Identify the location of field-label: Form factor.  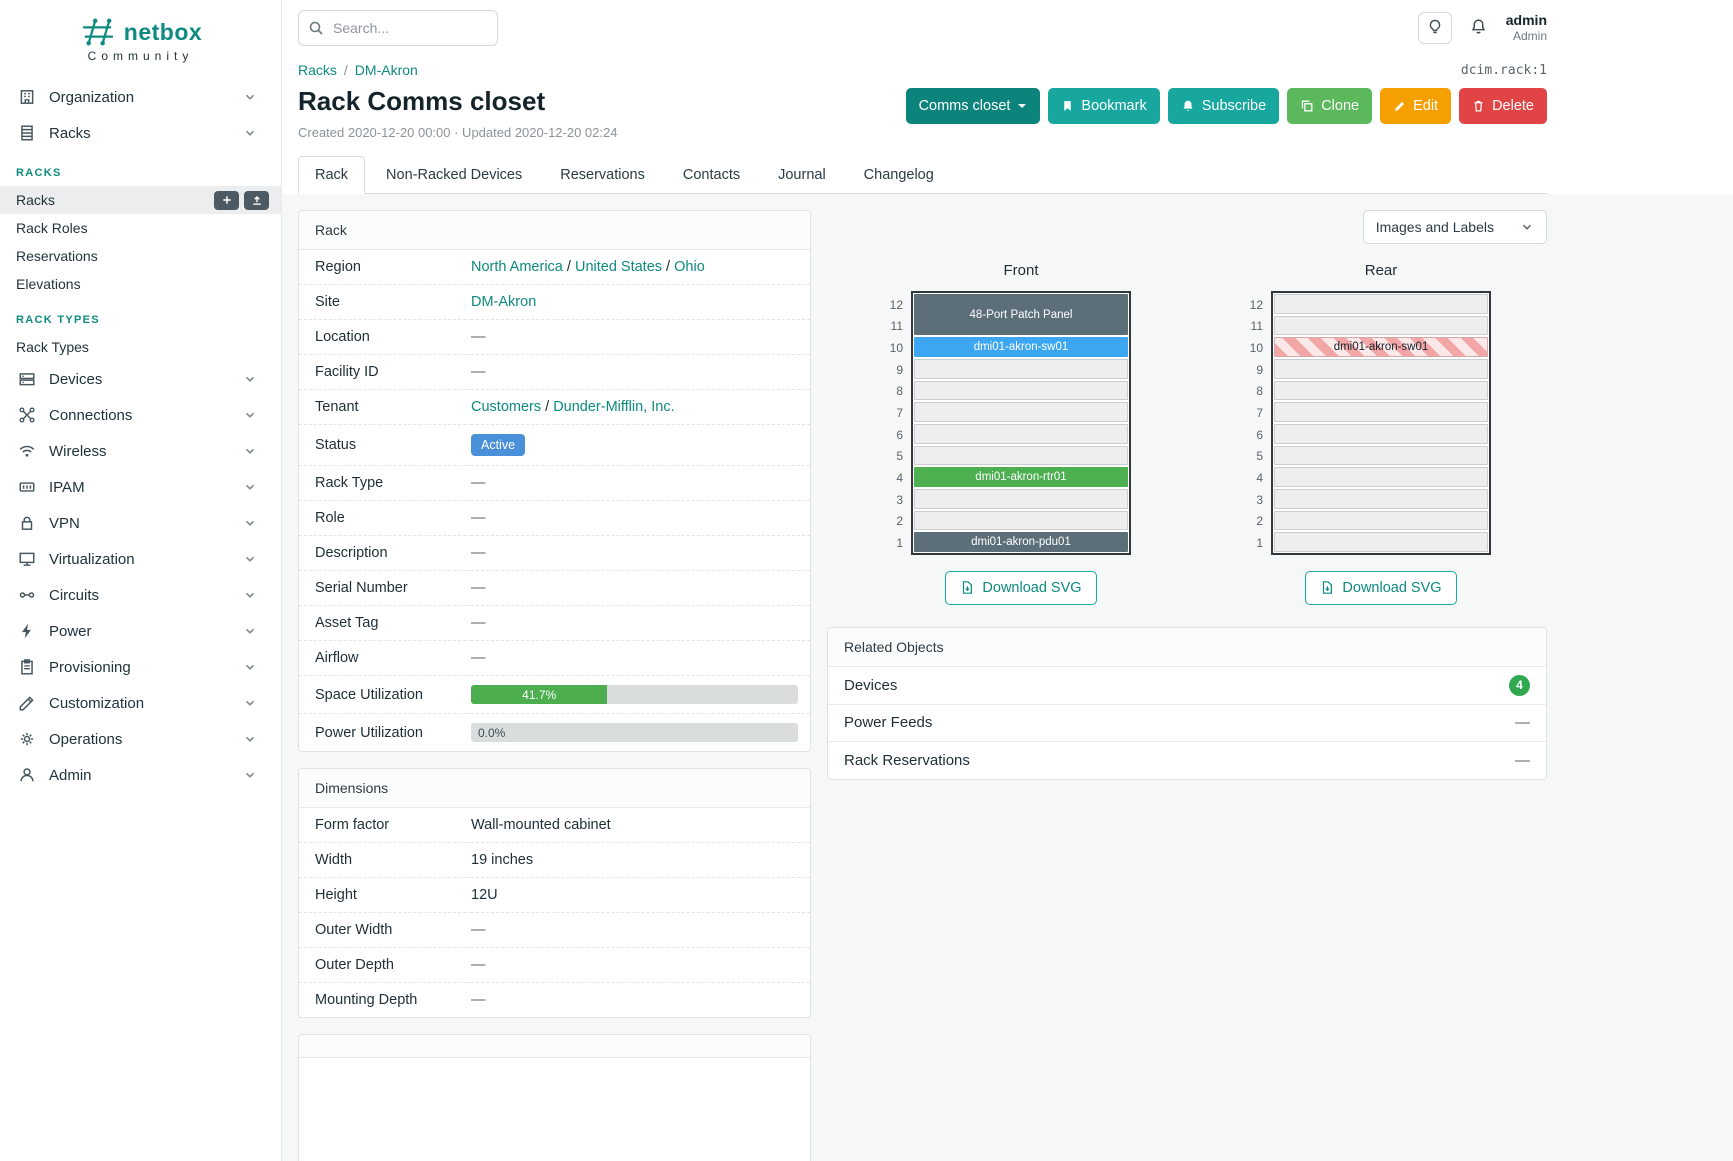
(352, 825).